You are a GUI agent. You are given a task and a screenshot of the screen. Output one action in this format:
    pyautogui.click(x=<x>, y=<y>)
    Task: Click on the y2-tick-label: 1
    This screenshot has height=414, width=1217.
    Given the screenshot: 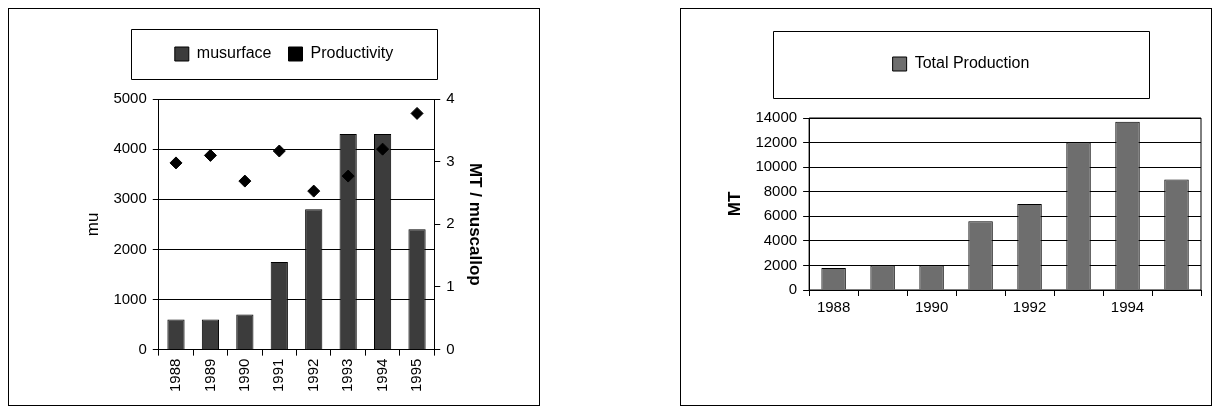 What is the action you would take?
    pyautogui.click(x=450, y=286)
    